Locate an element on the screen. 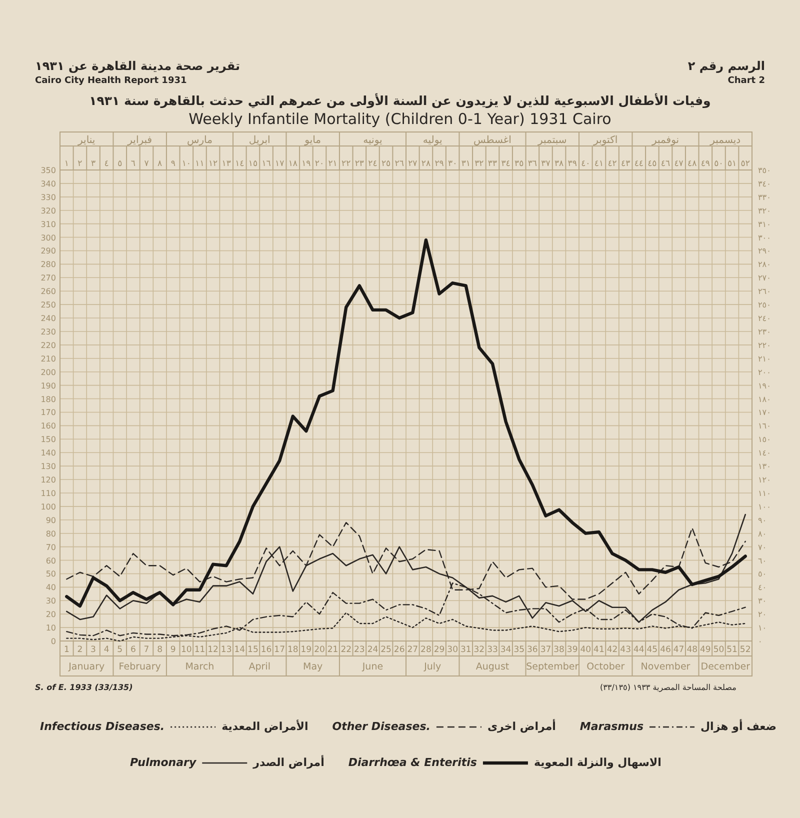 The width and height of the screenshot is (800, 818). y2-tick-label: ٢٩٠ is located at coordinates (764, 251).